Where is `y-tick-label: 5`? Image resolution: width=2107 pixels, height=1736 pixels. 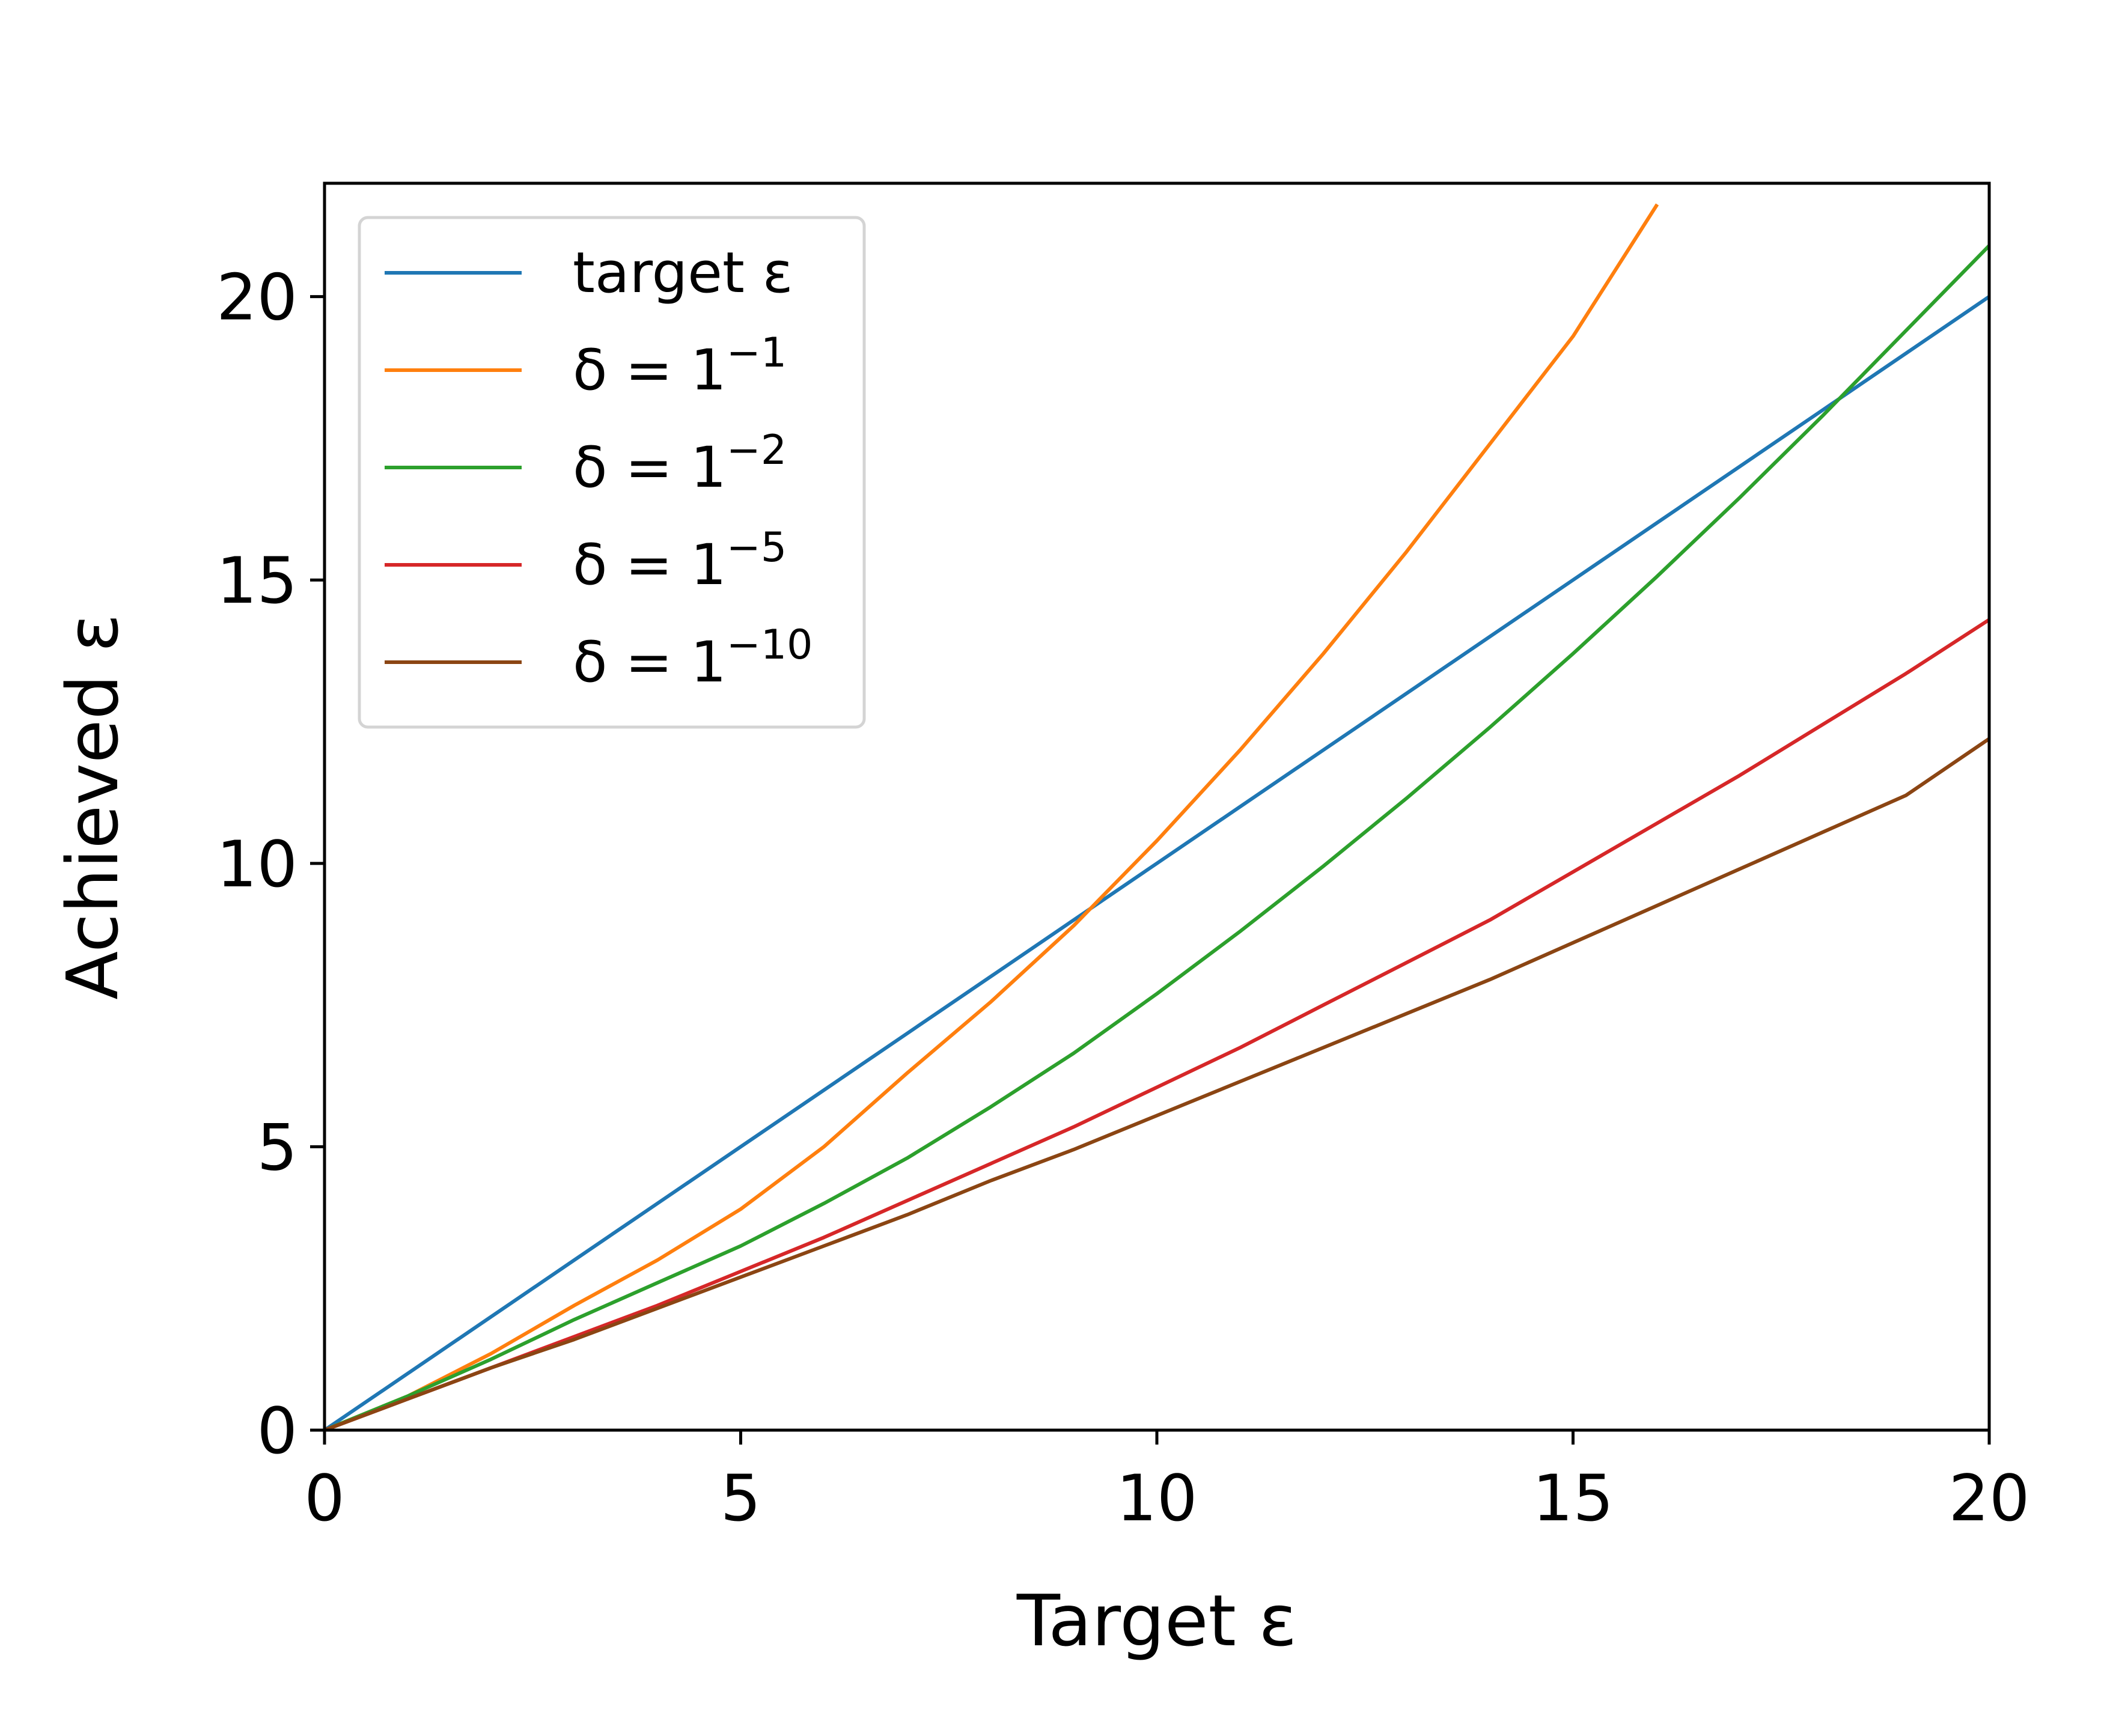 y-tick-label: 5 is located at coordinates (277, 1147).